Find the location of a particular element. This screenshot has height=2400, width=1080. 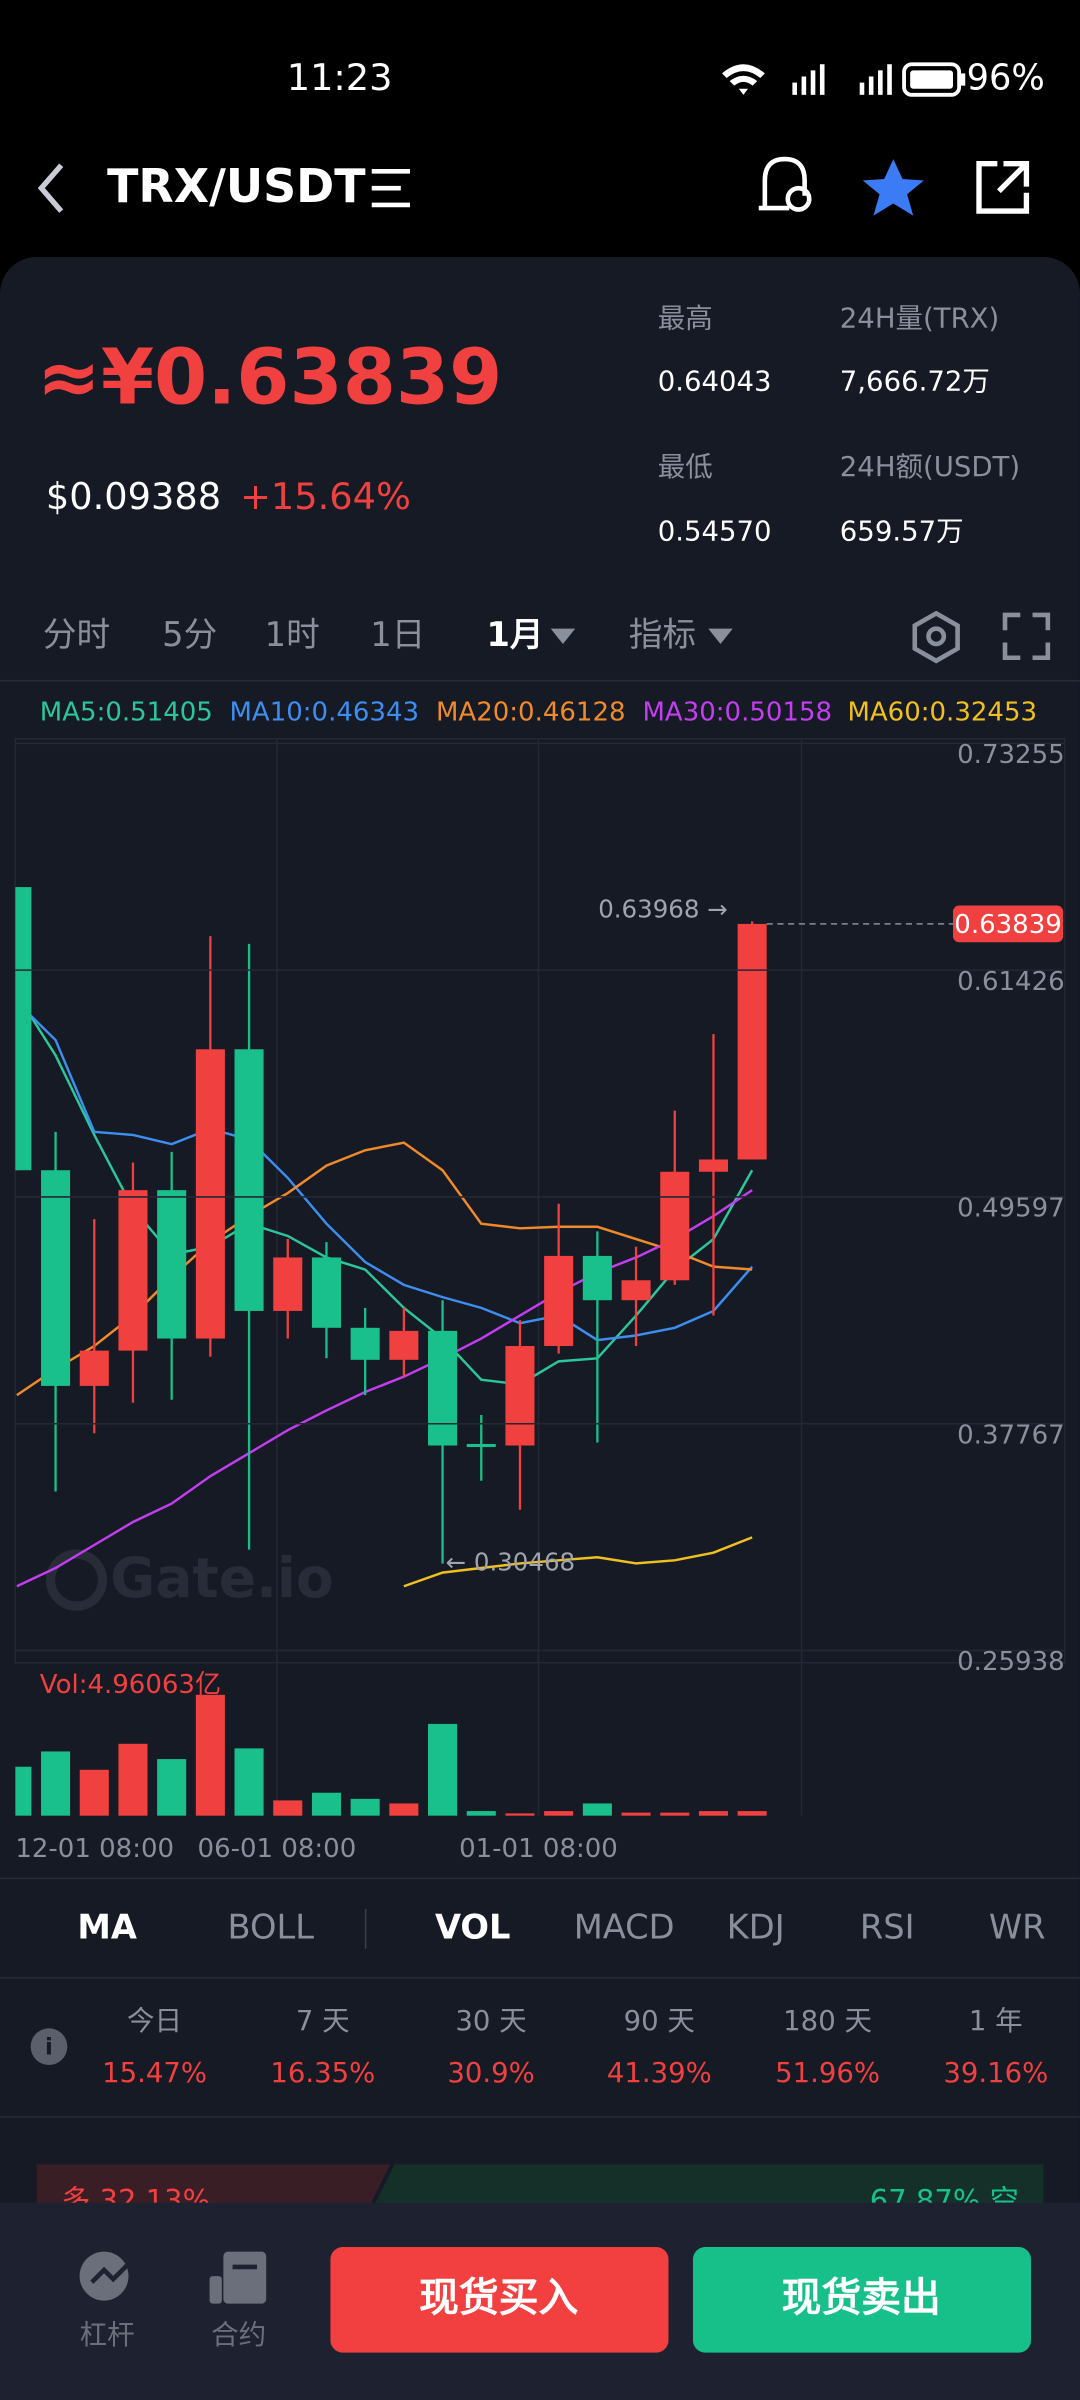

ma-legend: MA20:0.46128 is located at coordinates (531, 712).